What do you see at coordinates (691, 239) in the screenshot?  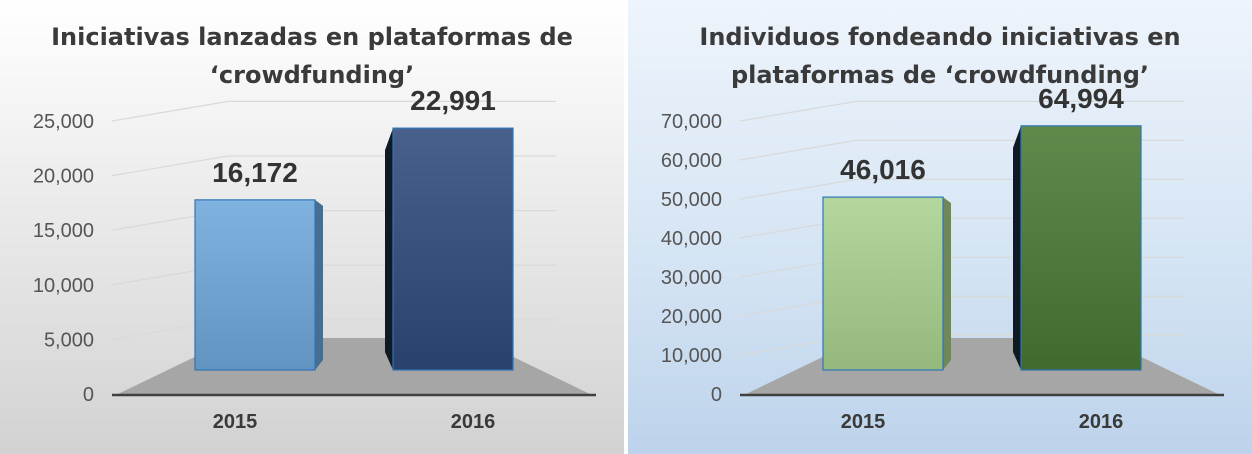 I see `y-tick-label: 40,000` at bounding box center [691, 239].